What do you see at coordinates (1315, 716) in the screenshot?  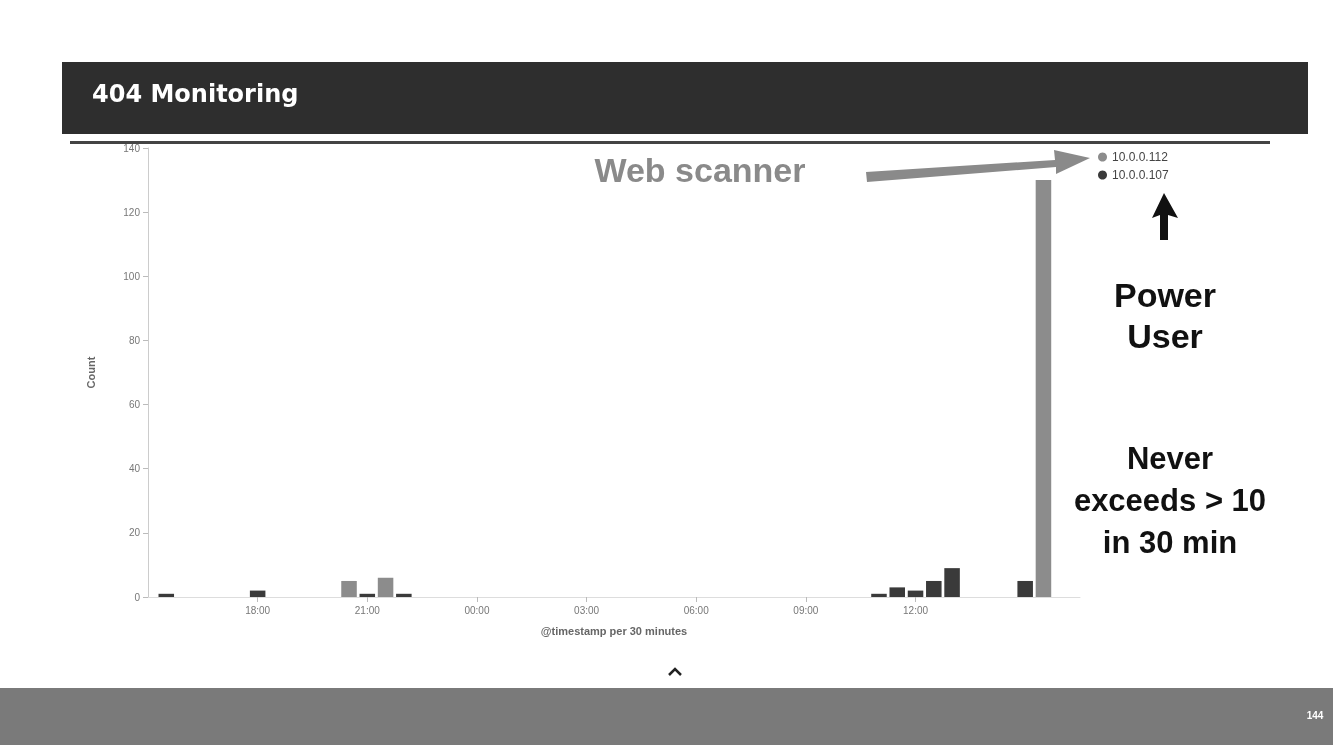 I see `text: 144` at bounding box center [1315, 716].